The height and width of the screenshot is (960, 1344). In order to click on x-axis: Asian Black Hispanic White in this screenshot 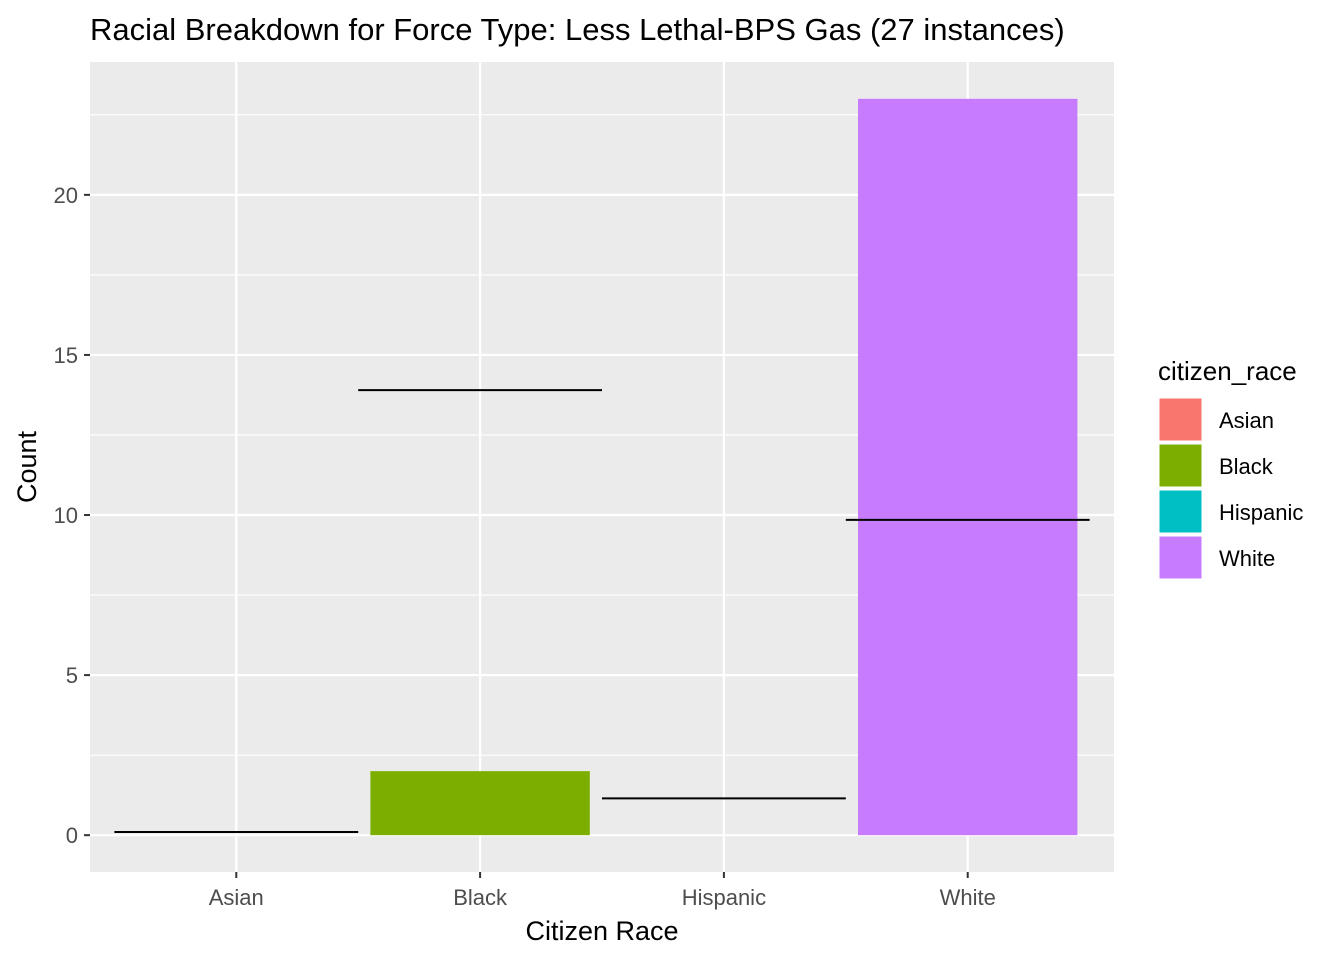, I will do `click(602, 891)`.